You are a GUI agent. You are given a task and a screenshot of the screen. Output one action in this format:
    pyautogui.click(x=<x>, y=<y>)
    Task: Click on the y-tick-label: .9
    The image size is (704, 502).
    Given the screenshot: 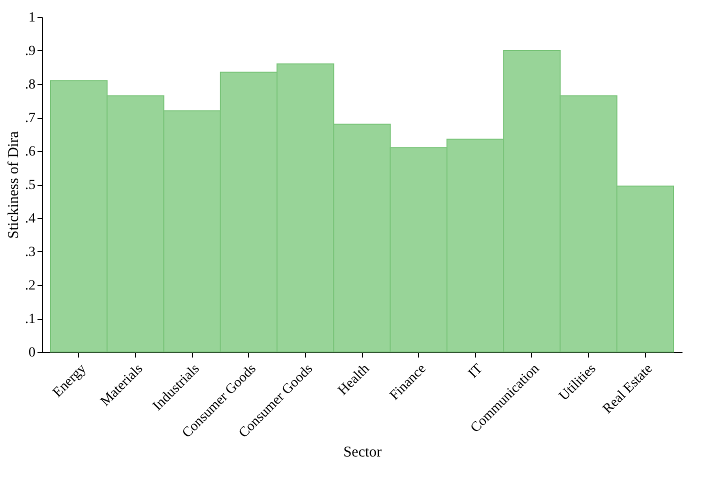 What is the action you would take?
    pyautogui.click(x=30, y=51)
    